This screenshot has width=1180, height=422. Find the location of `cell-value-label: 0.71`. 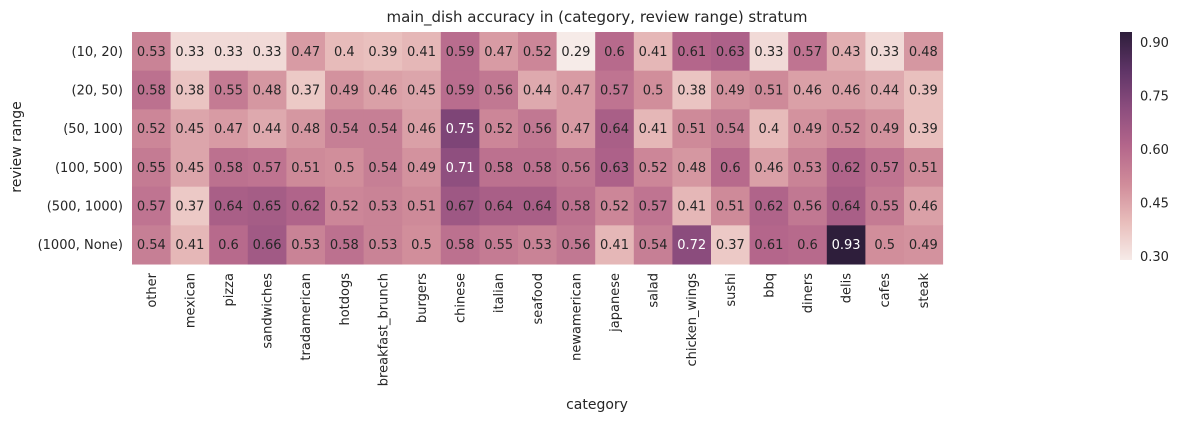

cell-value-label: 0.71 is located at coordinates (460, 168).